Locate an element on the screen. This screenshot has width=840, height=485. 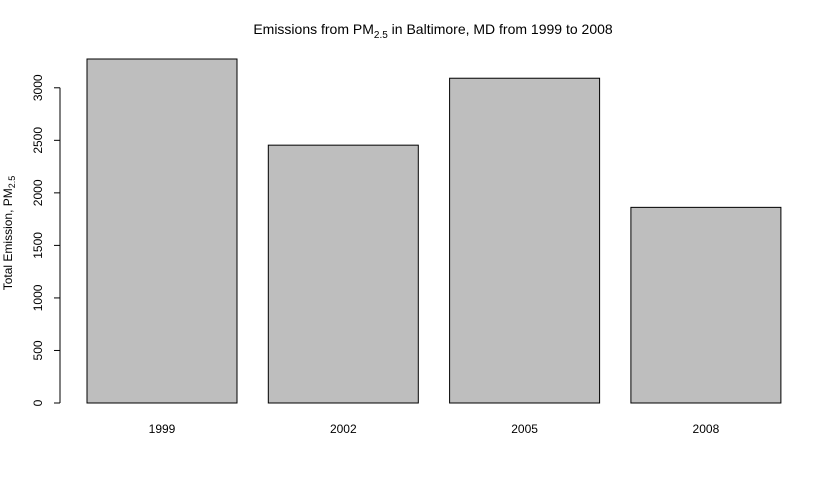
x-axis-tick-label-2005: 2005 is located at coordinates (524, 429).